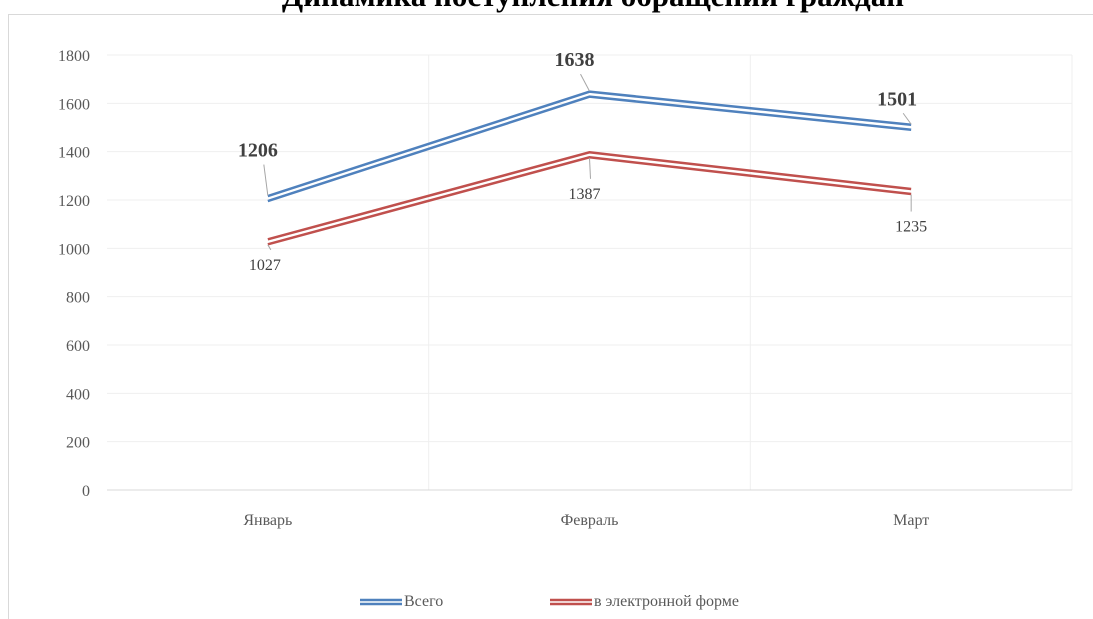  Describe the element at coordinates (911, 520) in the screenshot. I see `x-tick-label: Март` at that location.